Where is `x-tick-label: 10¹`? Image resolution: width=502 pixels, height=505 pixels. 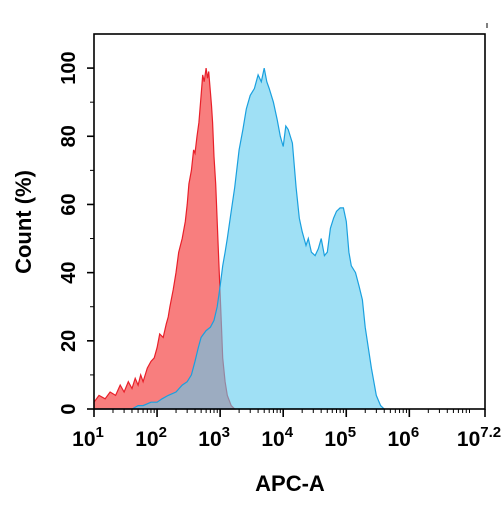
x-tick-label: 10¹ is located at coordinates (88, 437).